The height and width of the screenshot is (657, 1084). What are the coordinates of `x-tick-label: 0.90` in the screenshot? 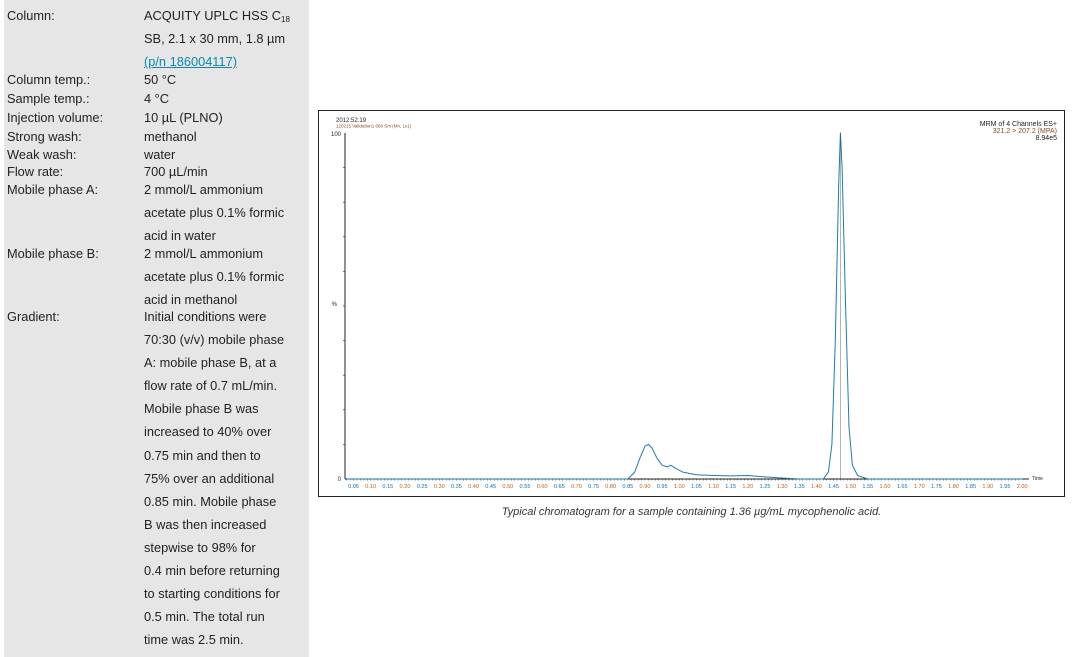 It's located at (645, 487).